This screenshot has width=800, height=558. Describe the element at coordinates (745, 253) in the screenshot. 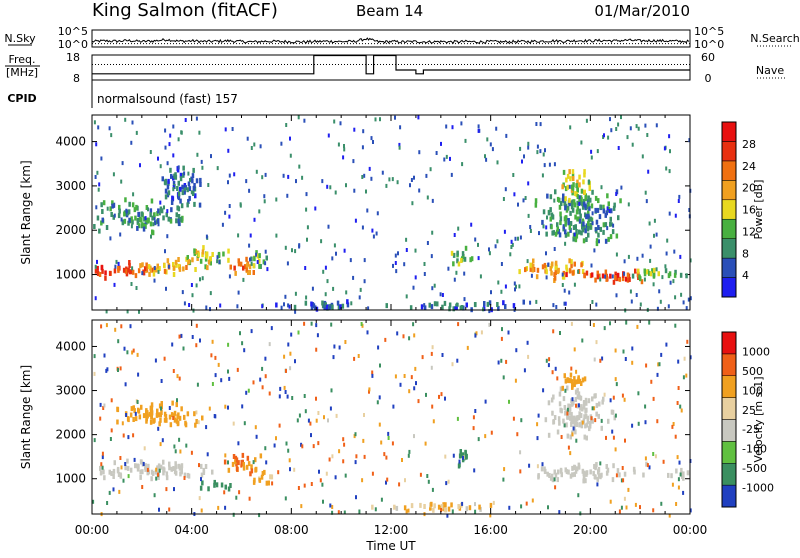

I see `power-colorbar-tick: 8` at that location.